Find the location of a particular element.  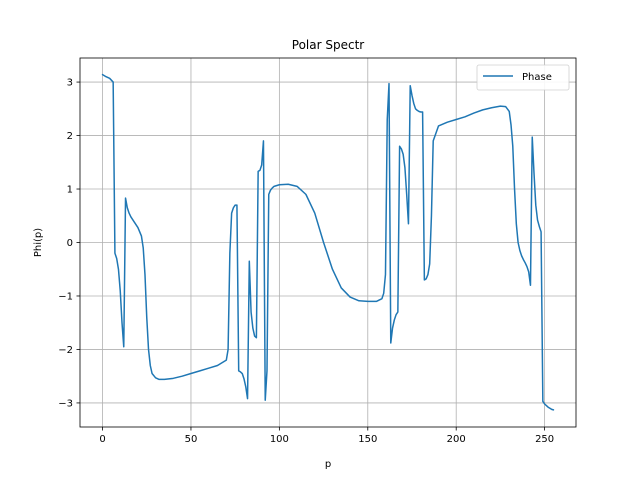

legend: Phase is located at coordinates (523, 77).